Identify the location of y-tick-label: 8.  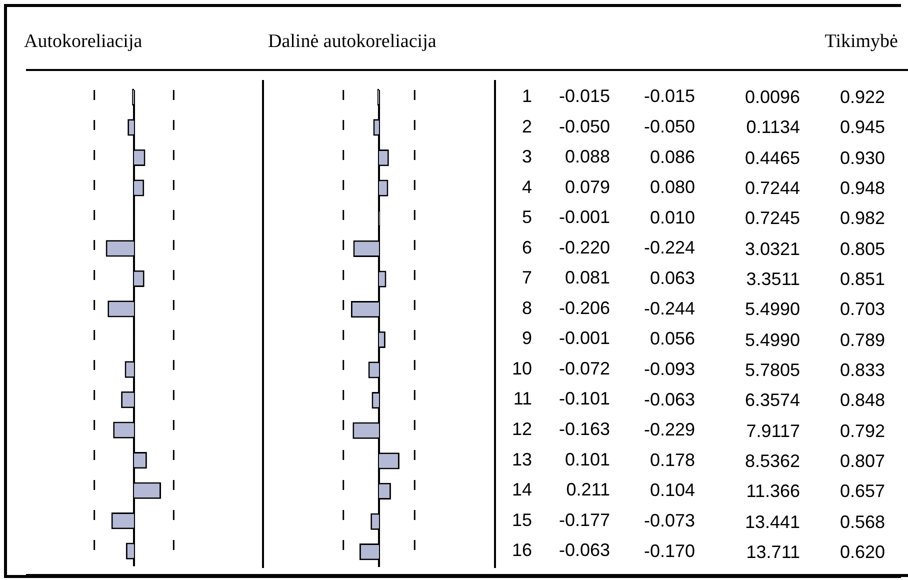
(527, 308).